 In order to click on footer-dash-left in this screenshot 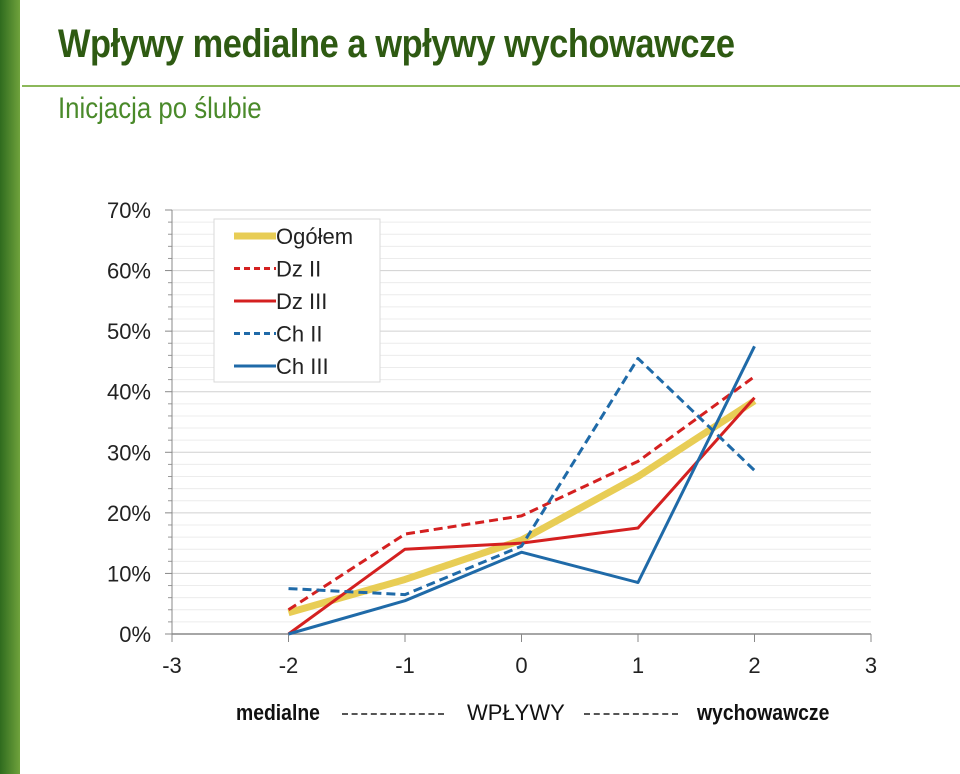, I will do `click(393, 714)`.